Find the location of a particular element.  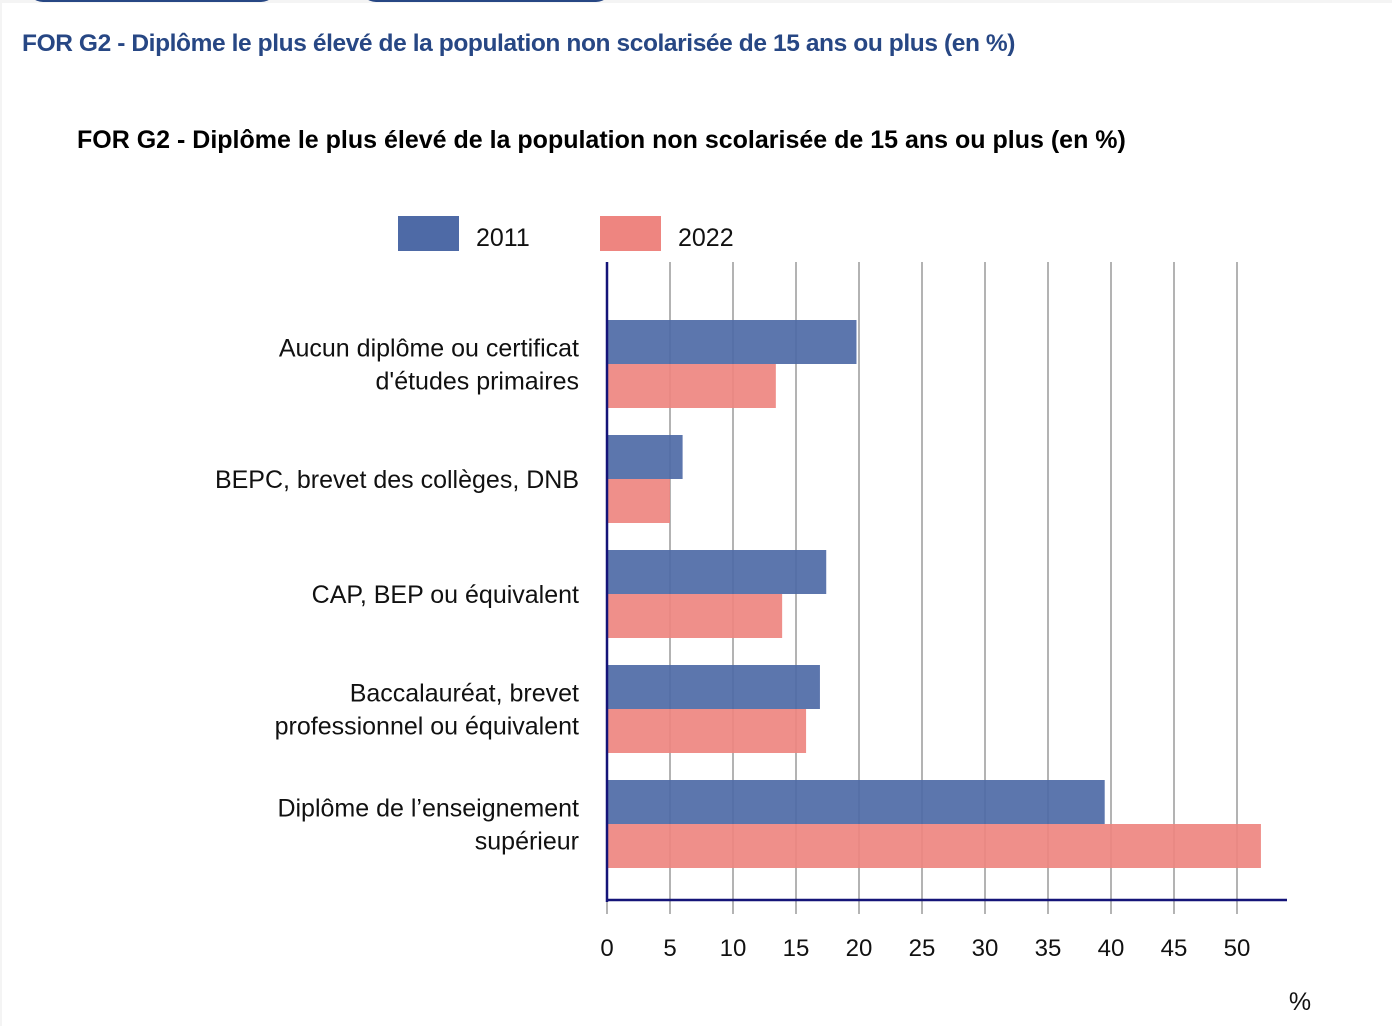

category-label-0-line1: Aucun diplôme ou certificat is located at coordinates (429, 349).